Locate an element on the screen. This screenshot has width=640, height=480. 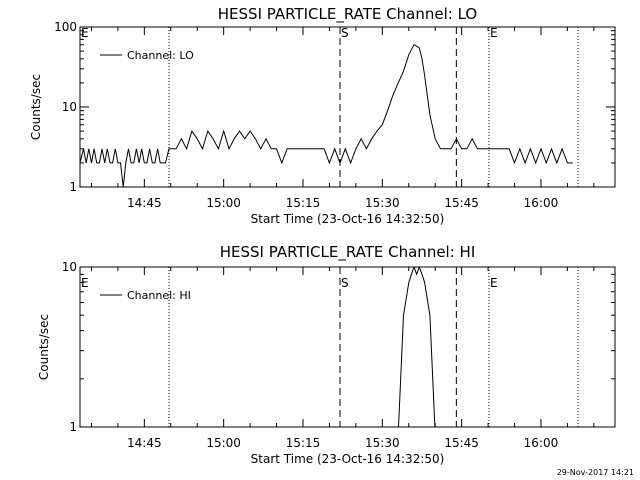
legend-label: Channel: LO is located at coordinates (160, 55).